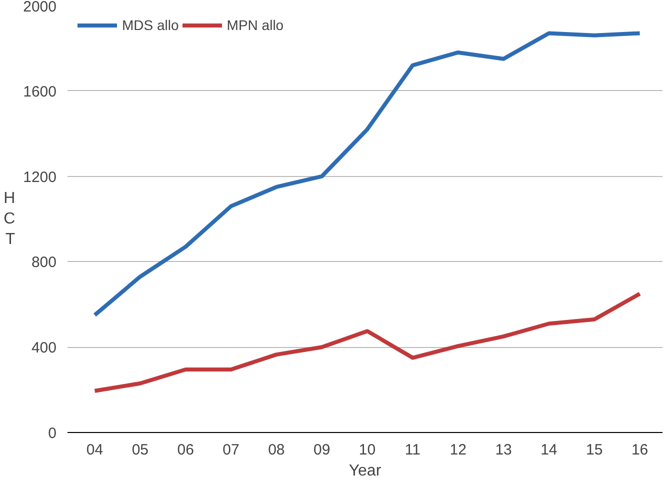 The height and width of the screenshot is (482, 667). What do you see at coordinates (44, 348) in the screenshot?
I see `y-tick-label: 400` at bounding box center [44, 348].